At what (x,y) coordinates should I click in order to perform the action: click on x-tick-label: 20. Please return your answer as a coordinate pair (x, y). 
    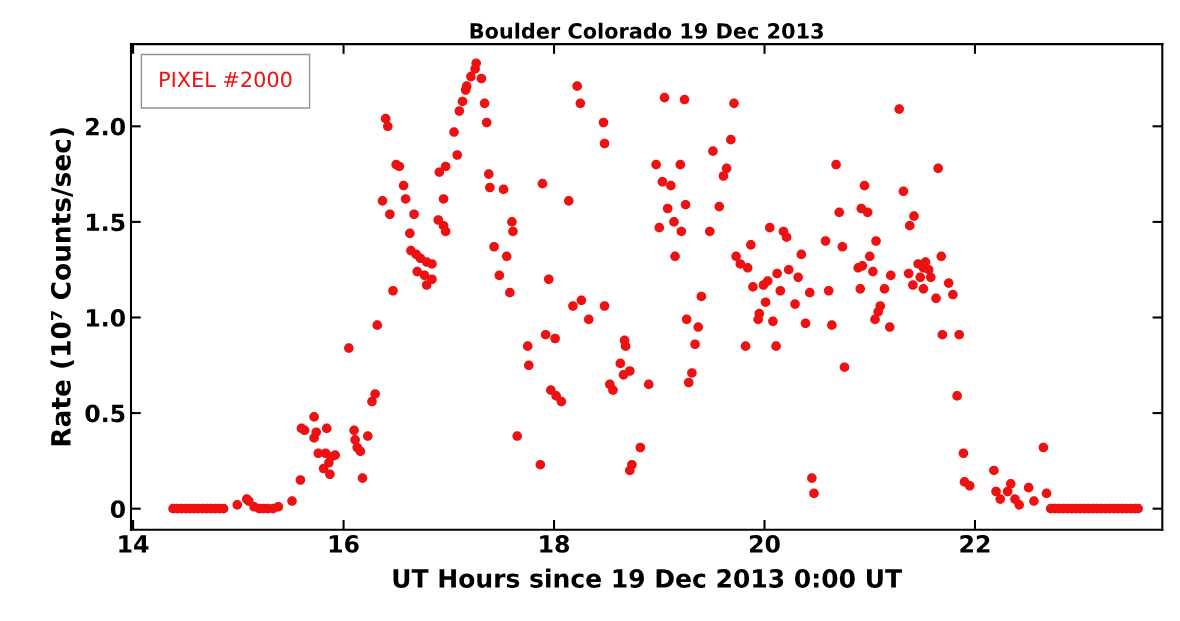
    Looking at the image, I should click on (764, 543).